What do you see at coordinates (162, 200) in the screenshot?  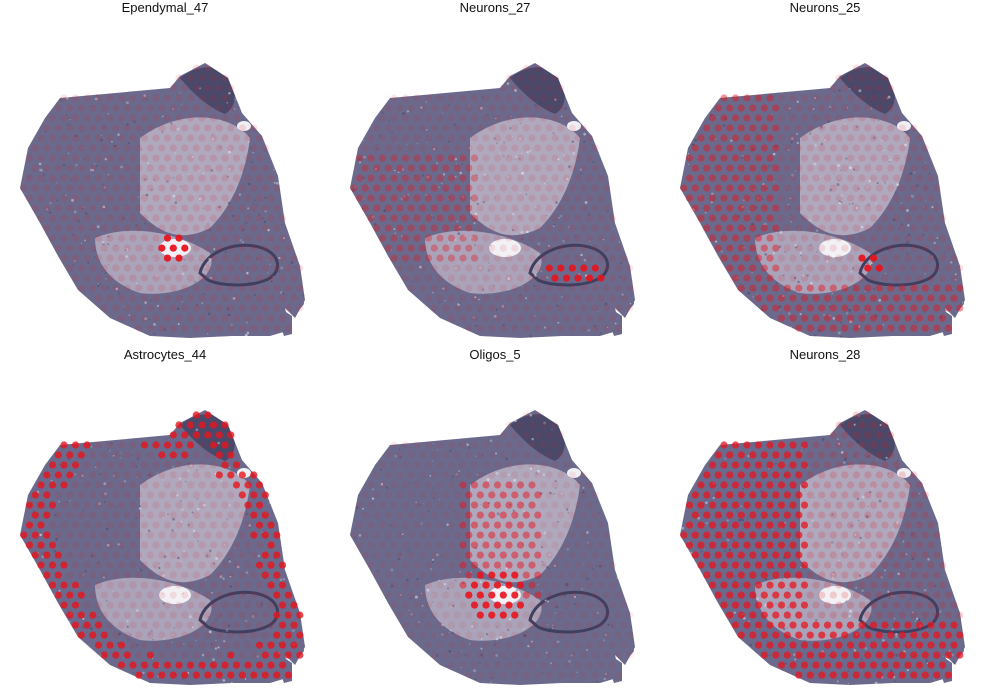 I see `tissue-section-image` at bounding box center [162, 200].